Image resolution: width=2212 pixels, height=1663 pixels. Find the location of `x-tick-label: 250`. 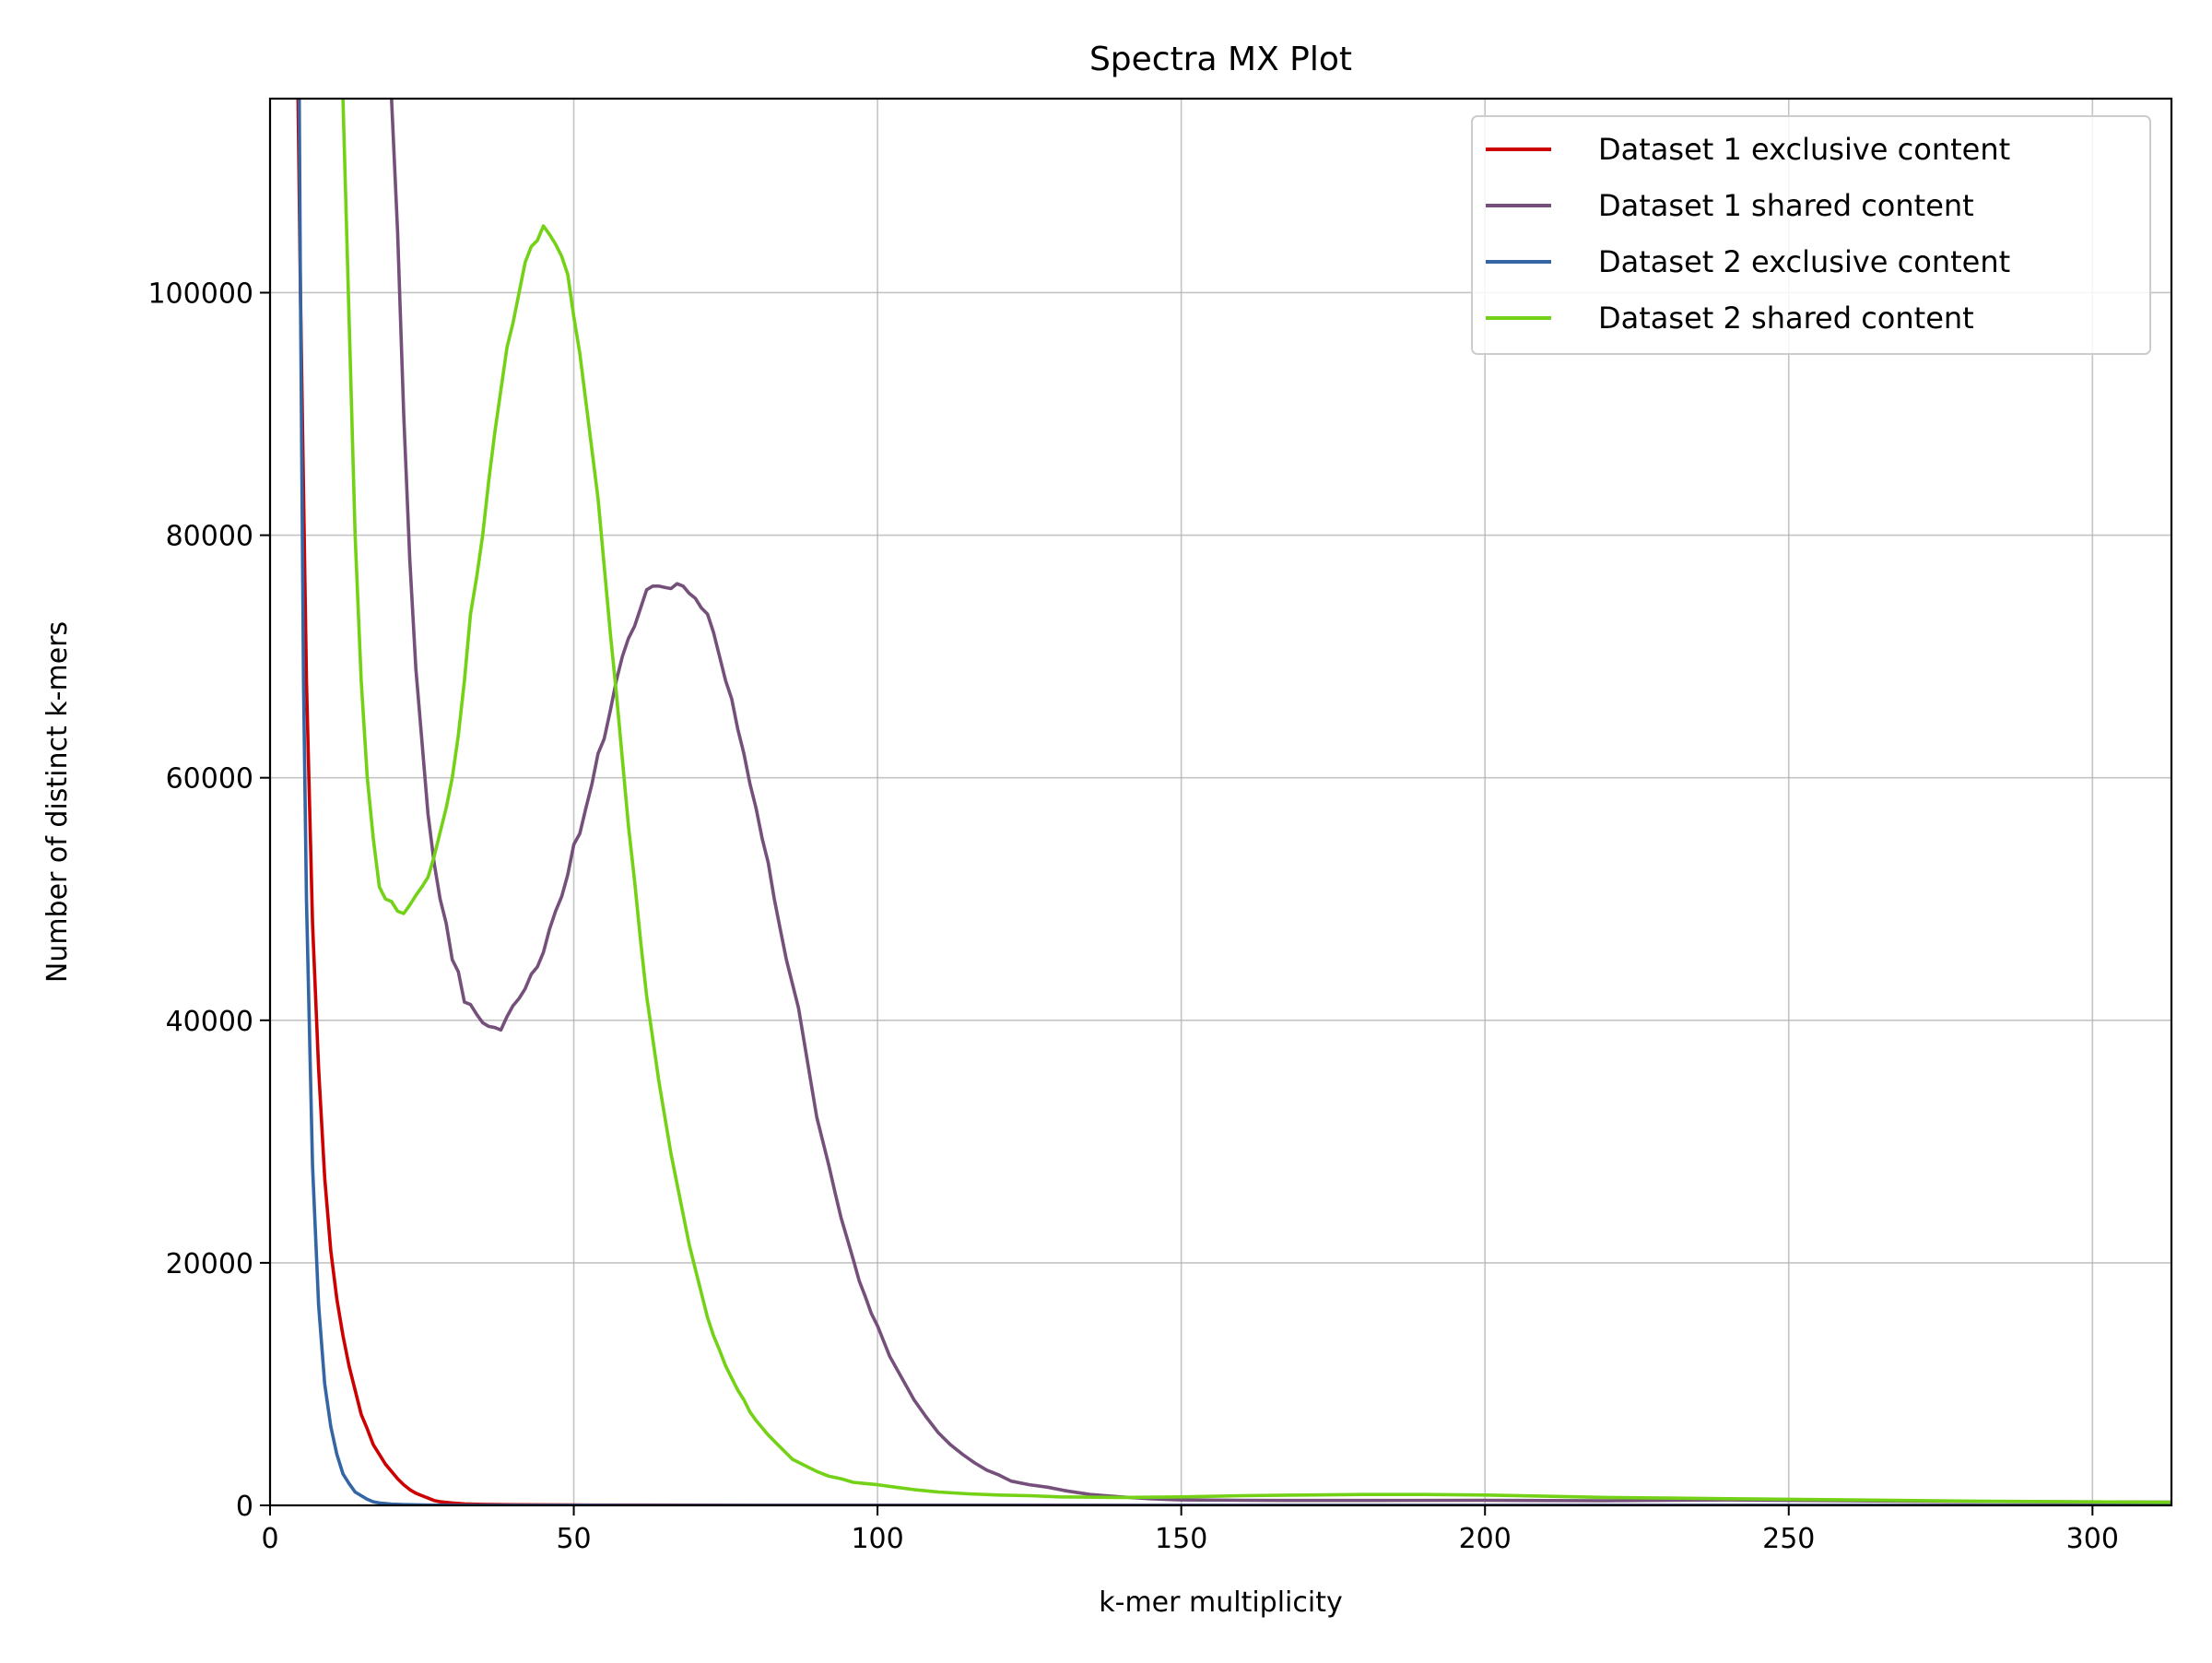

x-tick-label: 250 is located at coordinates (1788, 1539).